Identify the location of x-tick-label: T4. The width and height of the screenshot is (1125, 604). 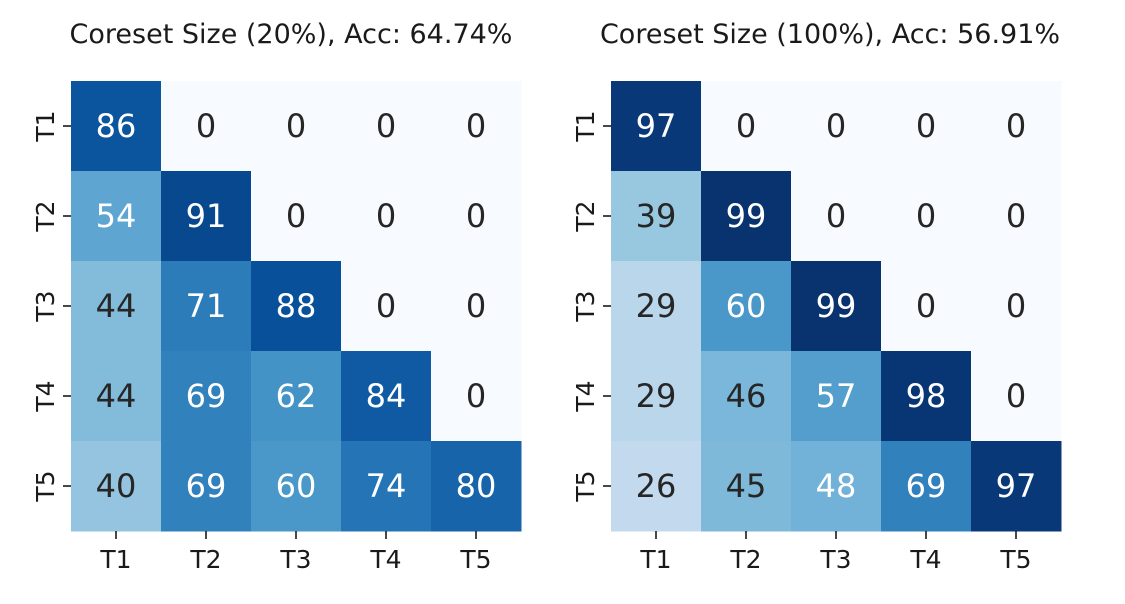
(925, 559).